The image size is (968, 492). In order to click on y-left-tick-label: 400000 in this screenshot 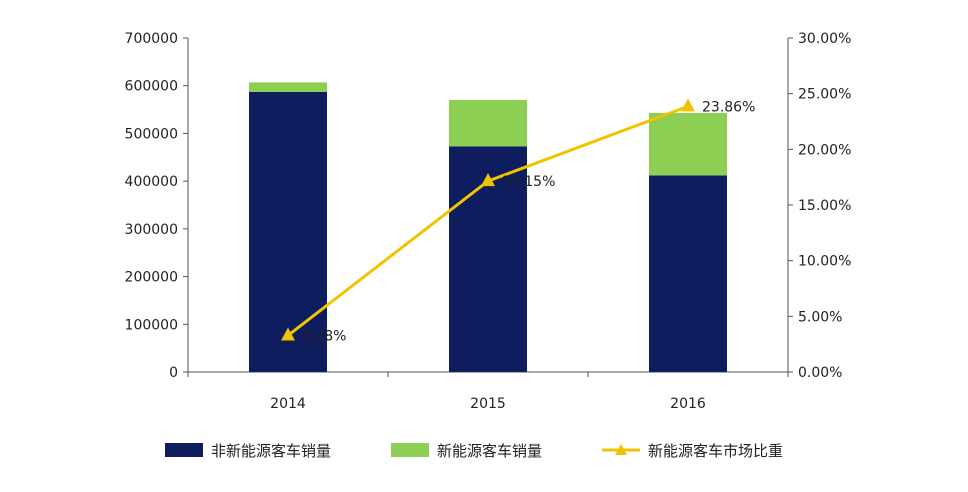, I will do `click(151, 182)`.